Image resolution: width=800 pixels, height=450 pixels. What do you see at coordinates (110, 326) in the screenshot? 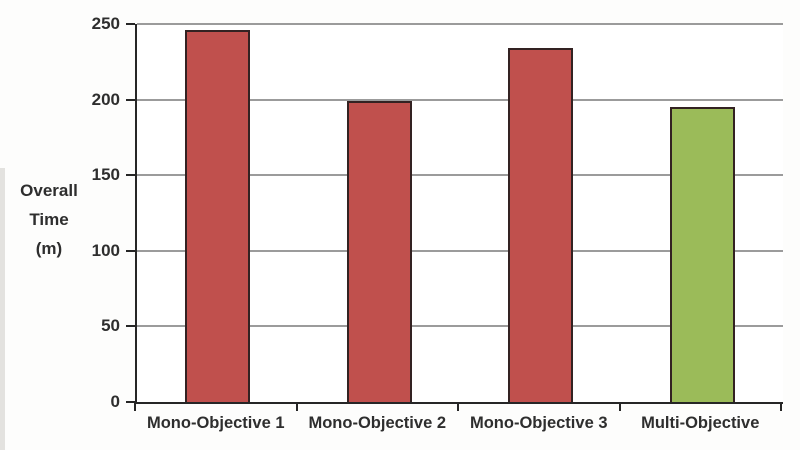
I see `y-tick-label-50: 50` at bounding box center [110, 326].